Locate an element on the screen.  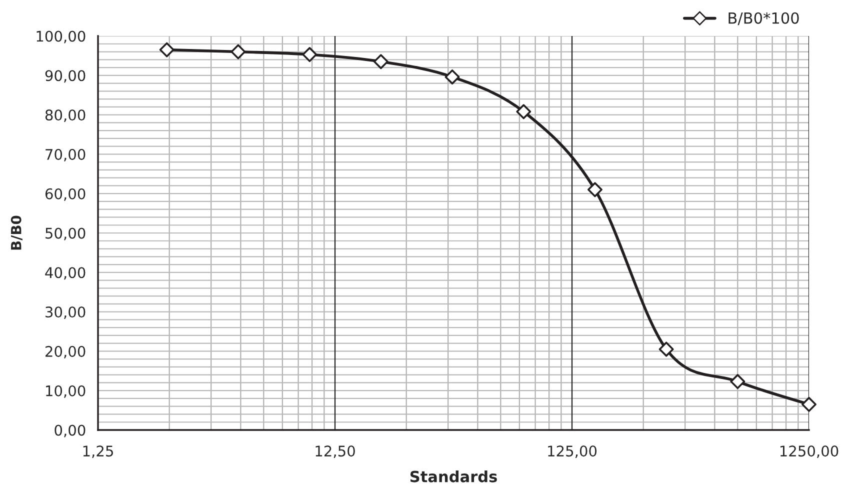
y-tick-label: 40,00 is located at coordinates (65, 273).